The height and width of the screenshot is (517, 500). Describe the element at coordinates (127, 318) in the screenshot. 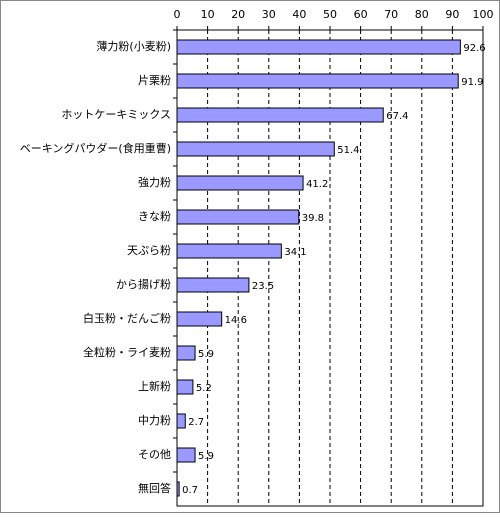

I see `y-tick-label: 白玉粉・だんご粉` at that location.